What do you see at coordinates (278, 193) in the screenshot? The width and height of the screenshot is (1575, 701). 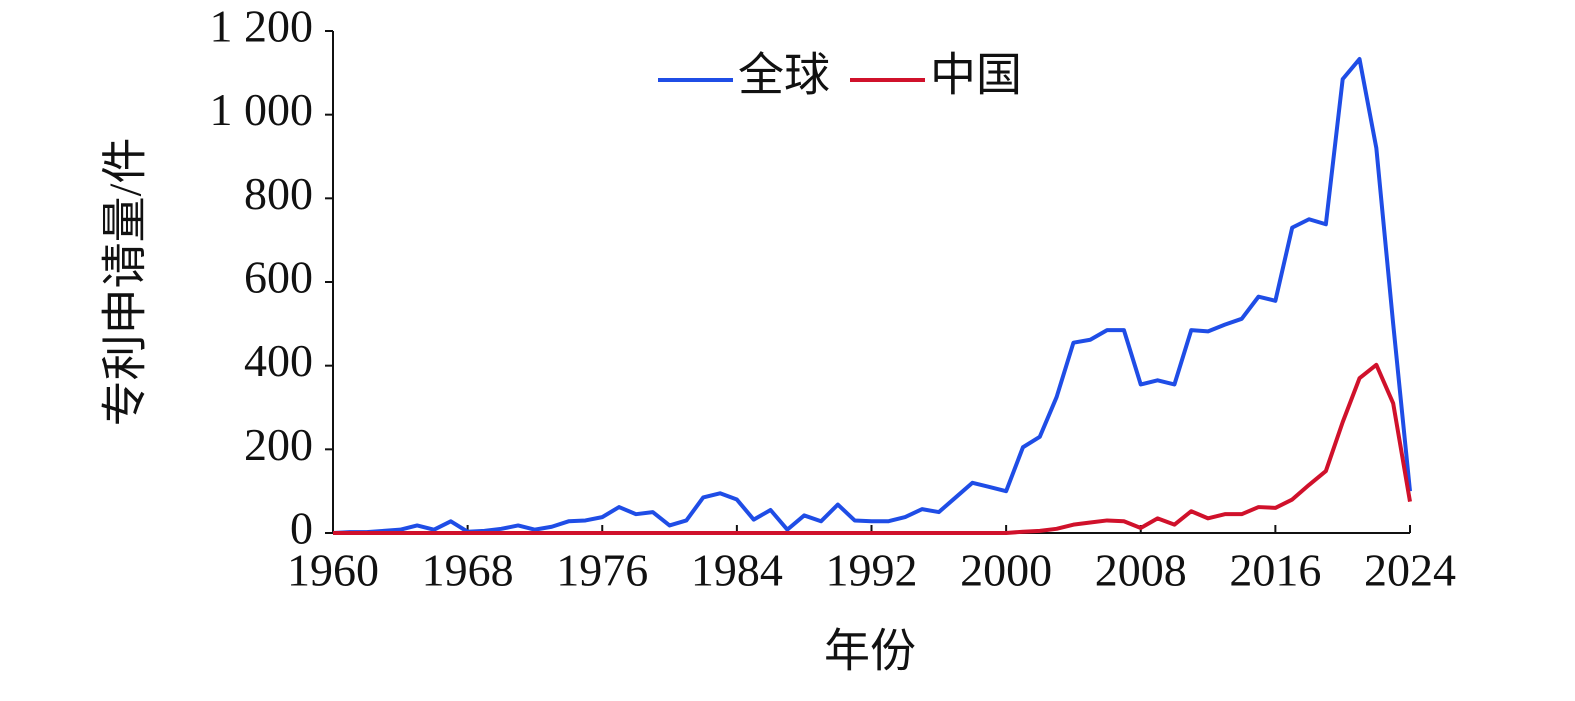 I see `y-tick-label: 800` at bounding box center [278, 193].